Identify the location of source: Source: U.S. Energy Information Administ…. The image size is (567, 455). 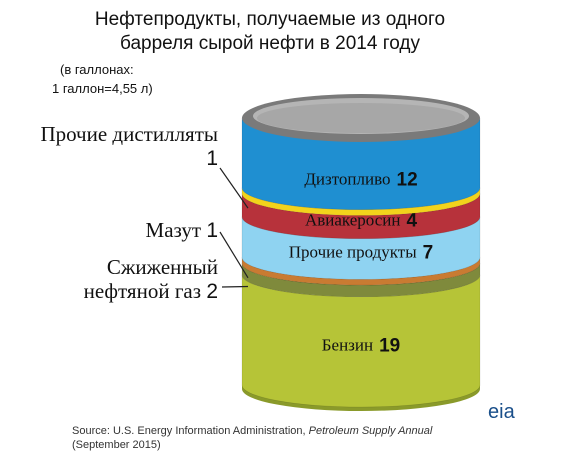
(252, 438).